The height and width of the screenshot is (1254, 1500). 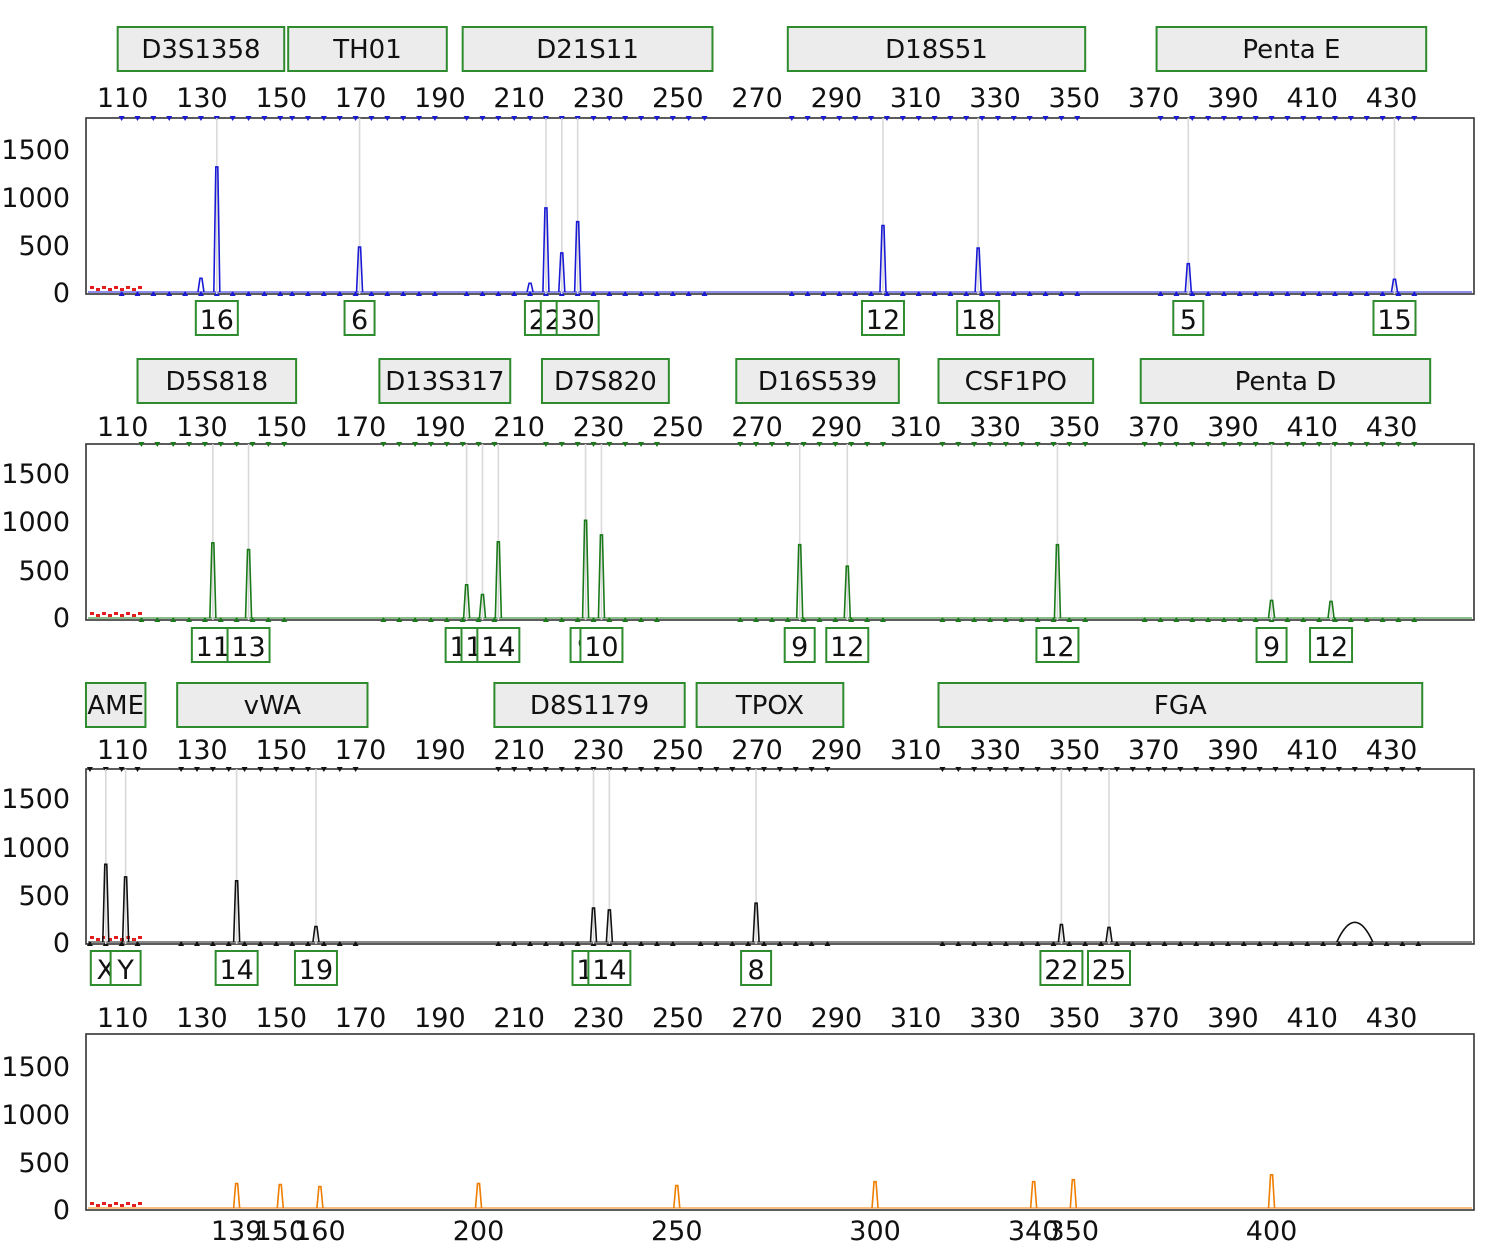 I want to click on x-tick-label: 310, so click(x=916, y=750).